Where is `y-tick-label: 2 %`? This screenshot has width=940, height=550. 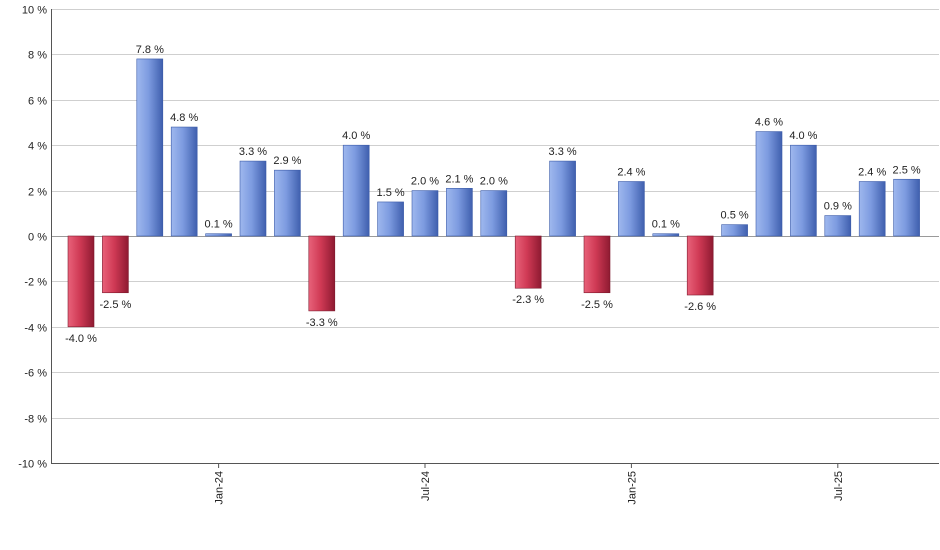
y-tick-label: 2 % is located at coordinates (37, 193).